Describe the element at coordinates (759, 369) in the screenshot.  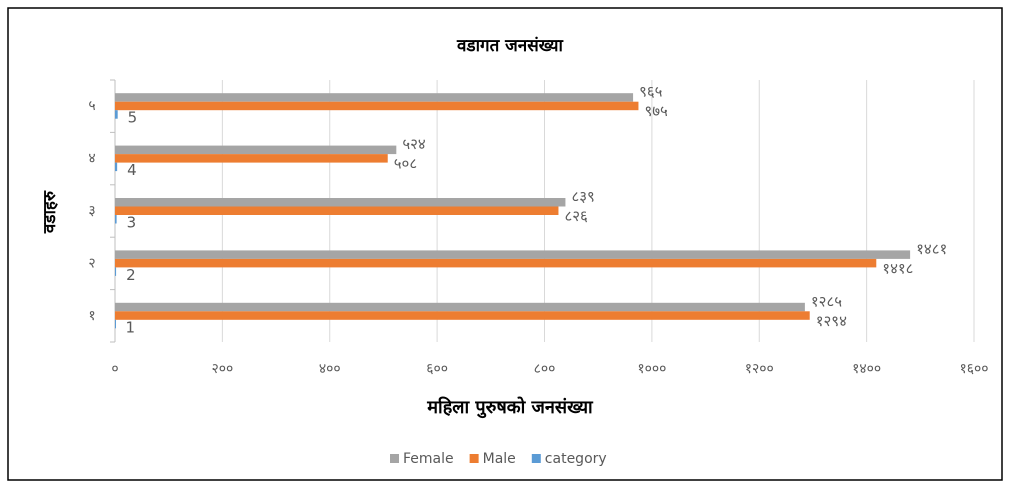
I see `x-tick-label: १२००` at that location.